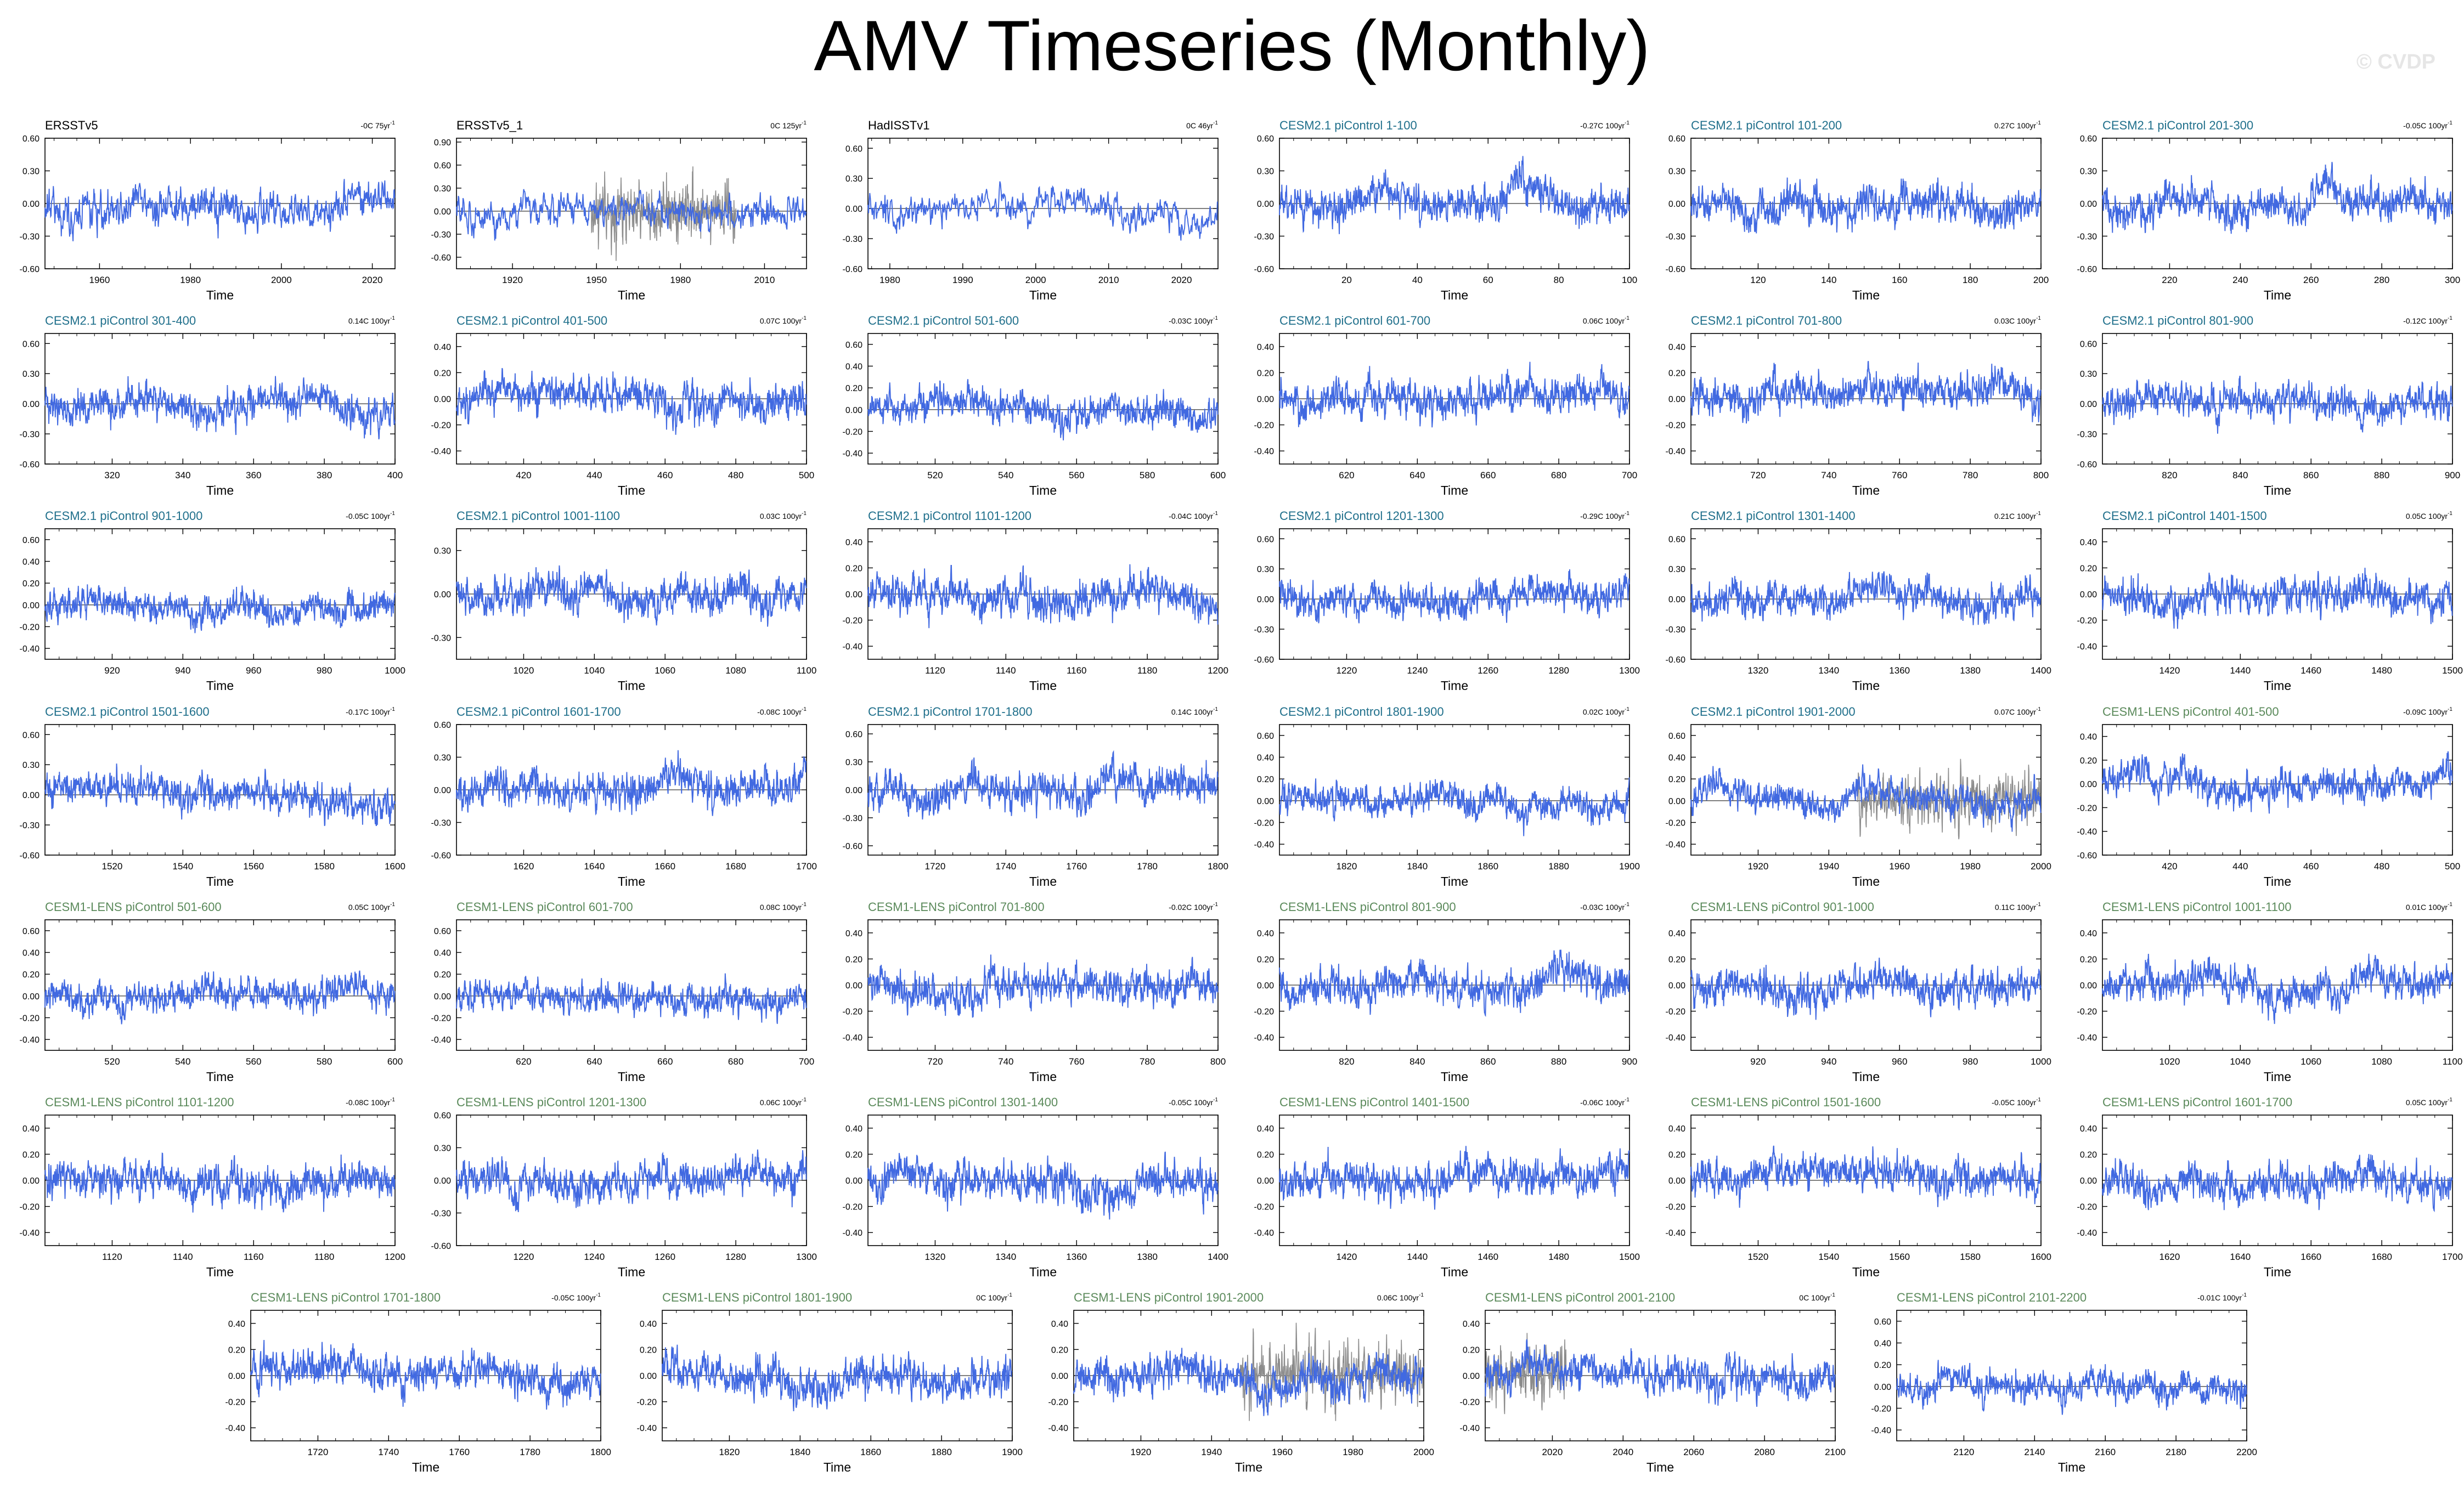 The image size is (2464, 1499). I want to click on x-tick-label: 1680, so click(735, 867).